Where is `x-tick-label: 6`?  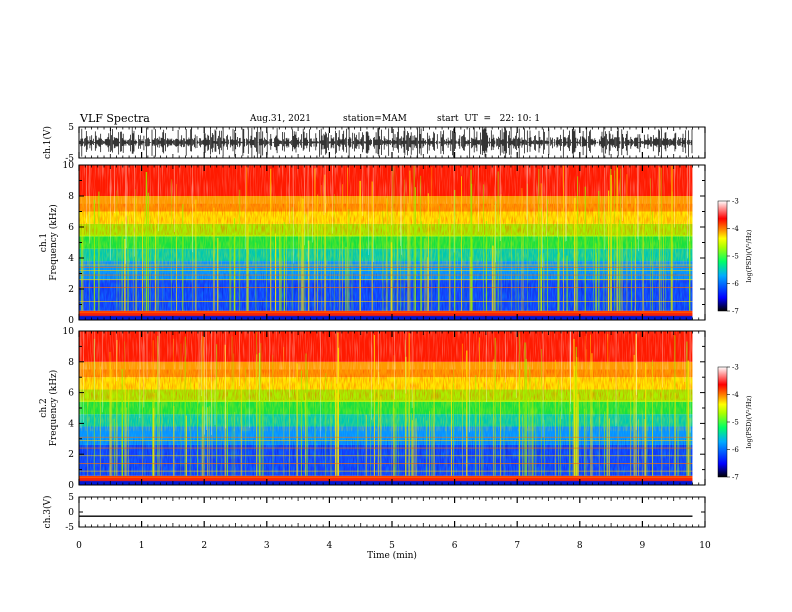 x-tick-label: 6 is located at coordinates (455, 546).